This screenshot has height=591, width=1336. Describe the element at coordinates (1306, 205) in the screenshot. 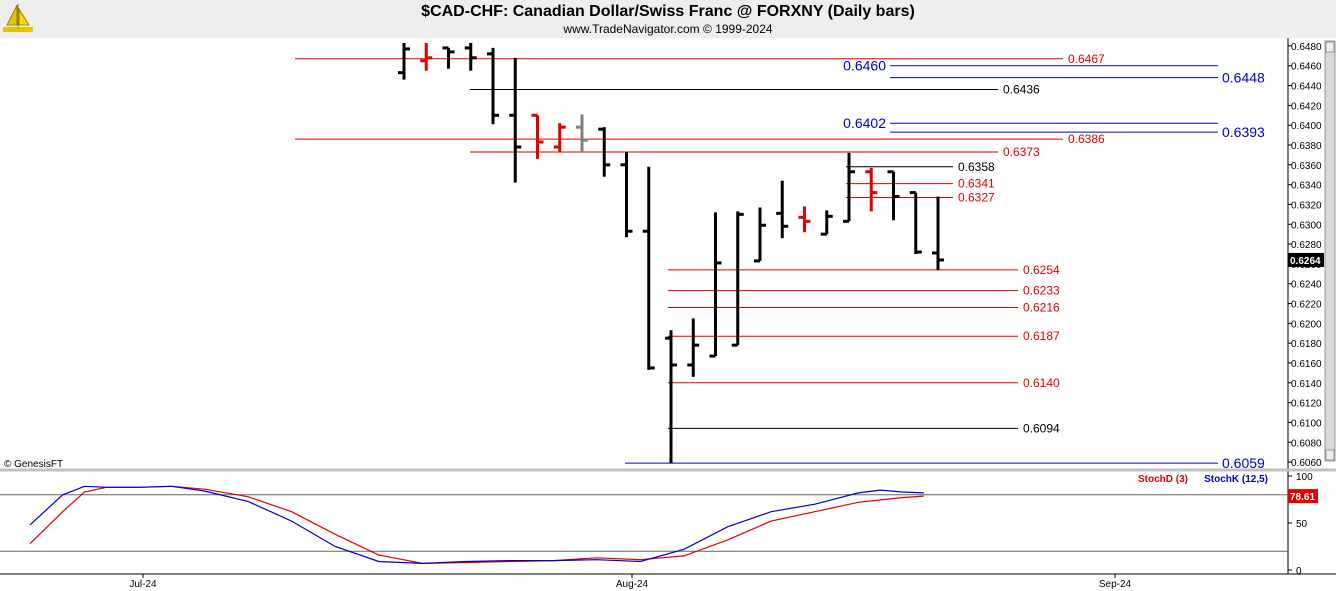

I see `price-tick-label: 0.6320` at that location.